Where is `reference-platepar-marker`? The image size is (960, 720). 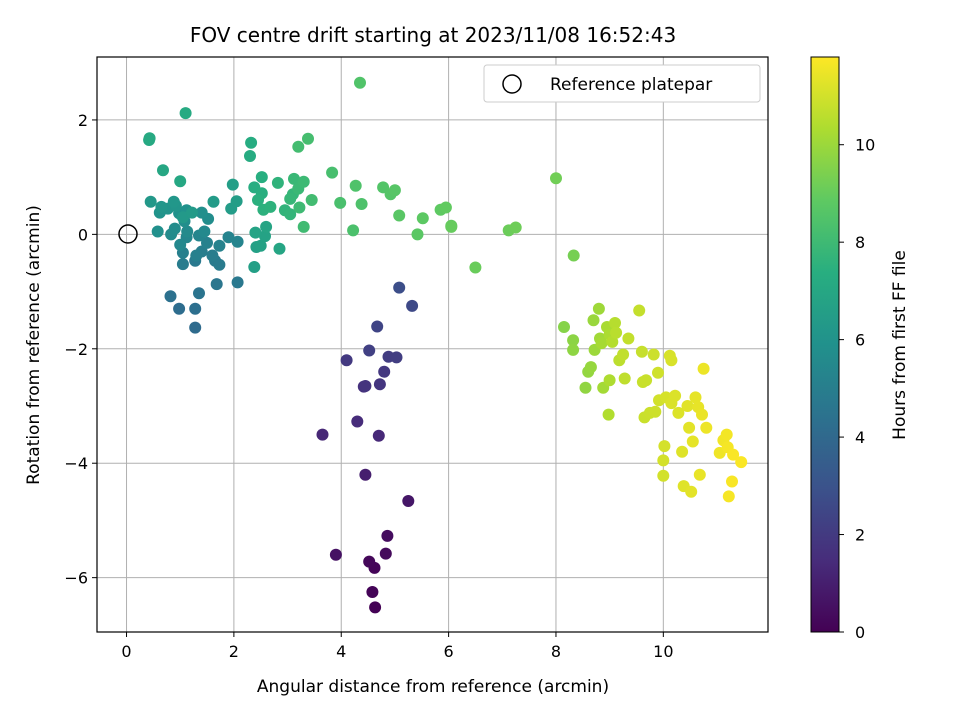
reference-platepar-marker is located at coordinates (128, 234).